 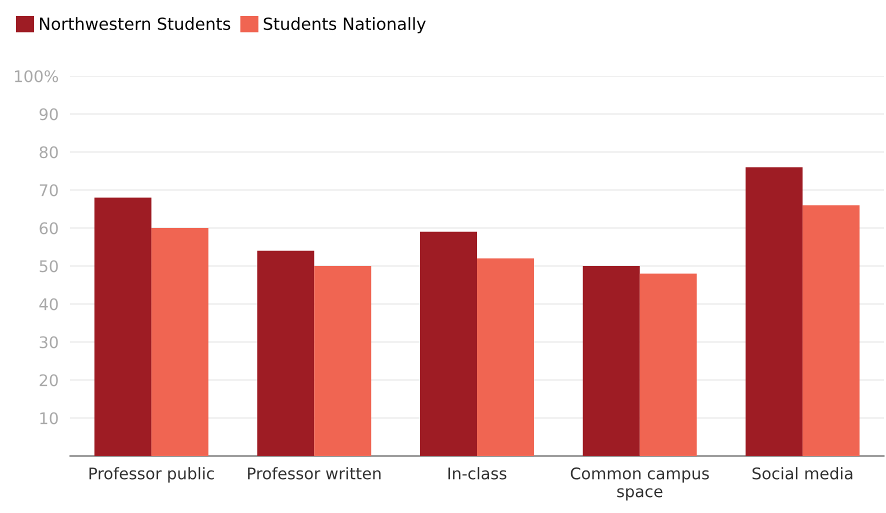 What do you see at coordinates (802, 473) in the screenshot?
I see `x-tick-label: Social media` at bounding box center [802, 473].